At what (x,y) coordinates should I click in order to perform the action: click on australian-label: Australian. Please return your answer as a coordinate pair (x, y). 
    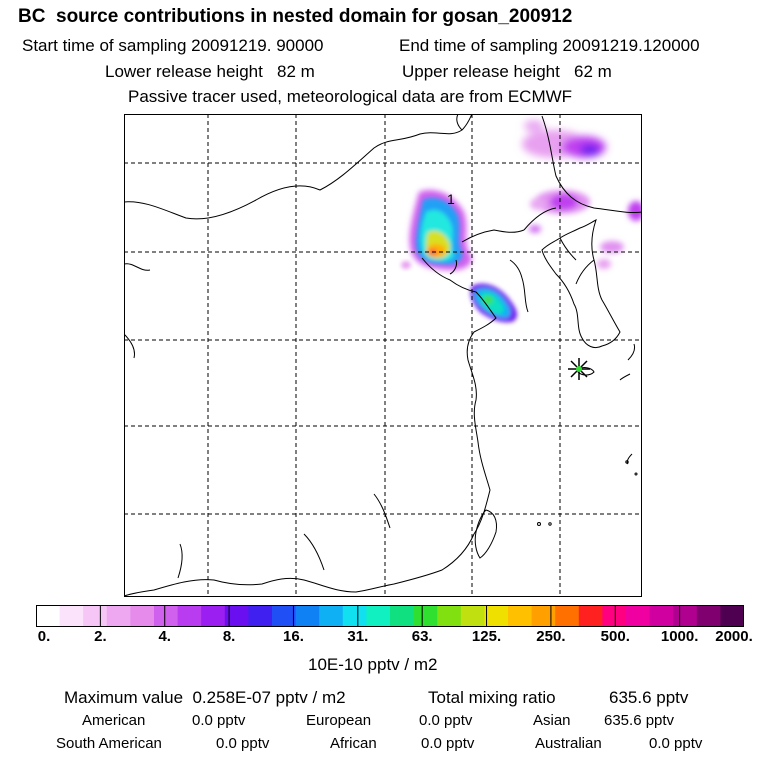
    Looking at the image, I should click on (568, 743).